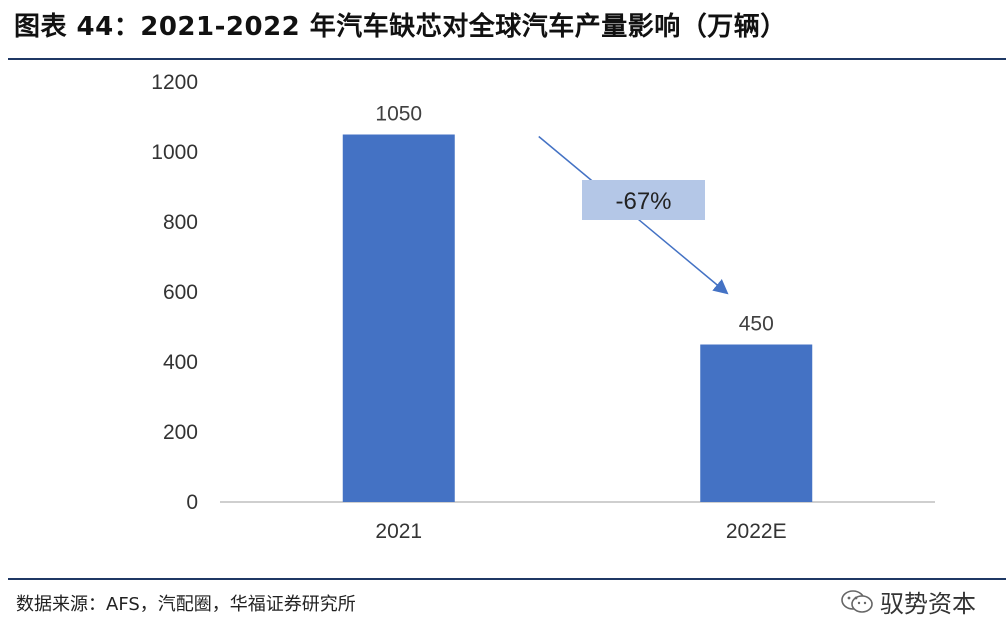 This screenshot has height=633, width=1006. Describe the element at coordinates (928, 604) in the screenshot. I see `watermark-text: 驭势资本` at that location.